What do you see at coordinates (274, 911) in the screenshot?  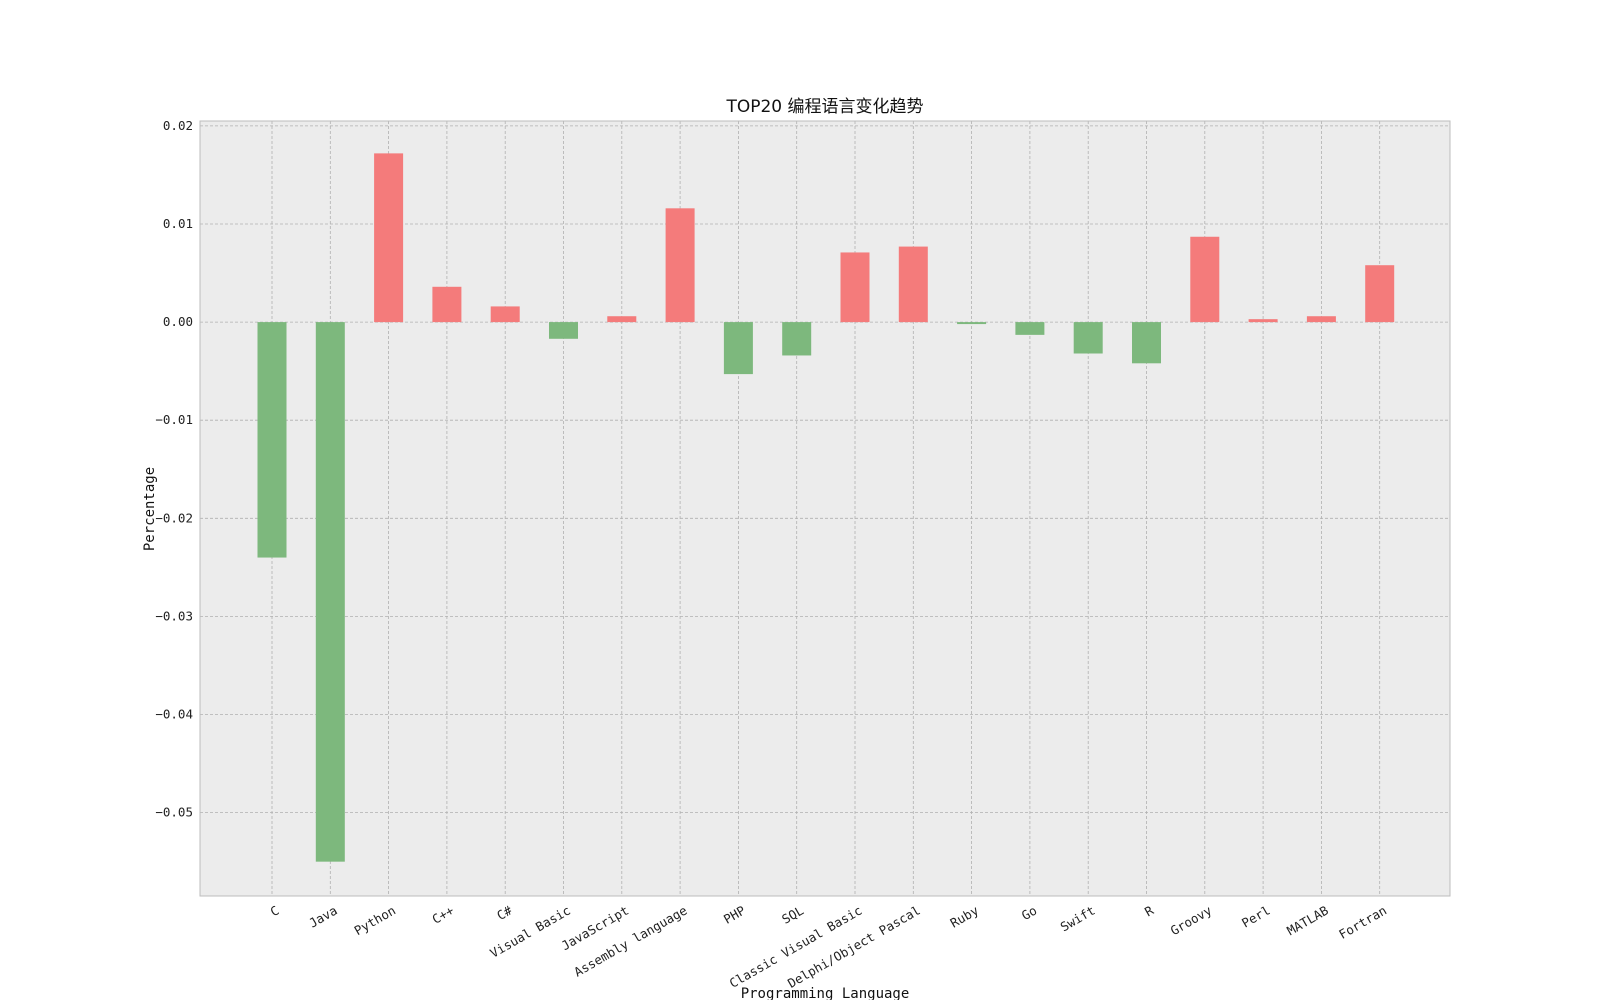 I see `x-tick-label: C` at bounding box center [274, 911].